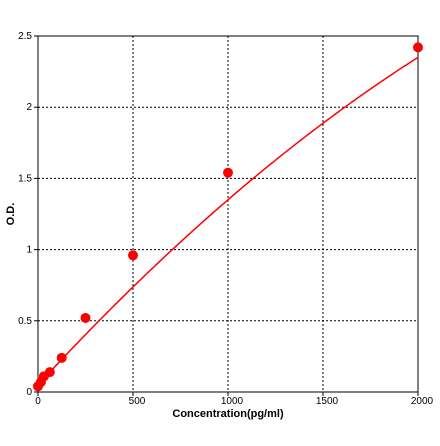 The image size is (440, 446). Describe the element at coordinates (25, 36) in the screenshot. I see `y-tick-label: 2.5` at that location.